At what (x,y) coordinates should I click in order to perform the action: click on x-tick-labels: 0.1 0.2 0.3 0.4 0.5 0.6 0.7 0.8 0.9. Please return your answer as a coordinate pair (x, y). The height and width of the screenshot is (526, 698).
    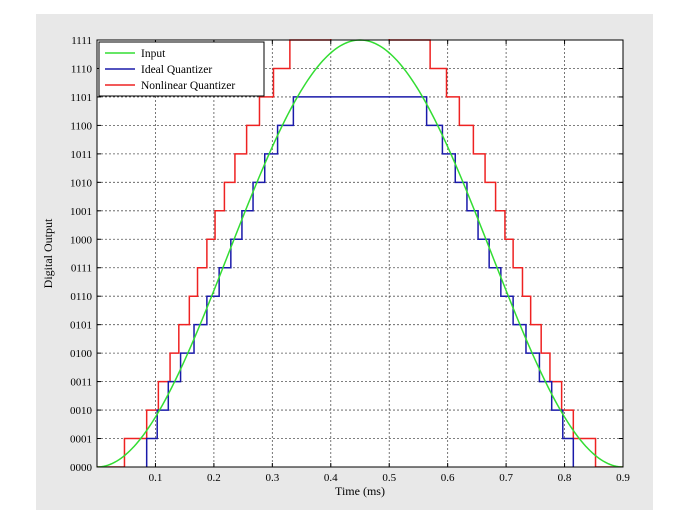
    Looking at the image, I should click on (390, 478).